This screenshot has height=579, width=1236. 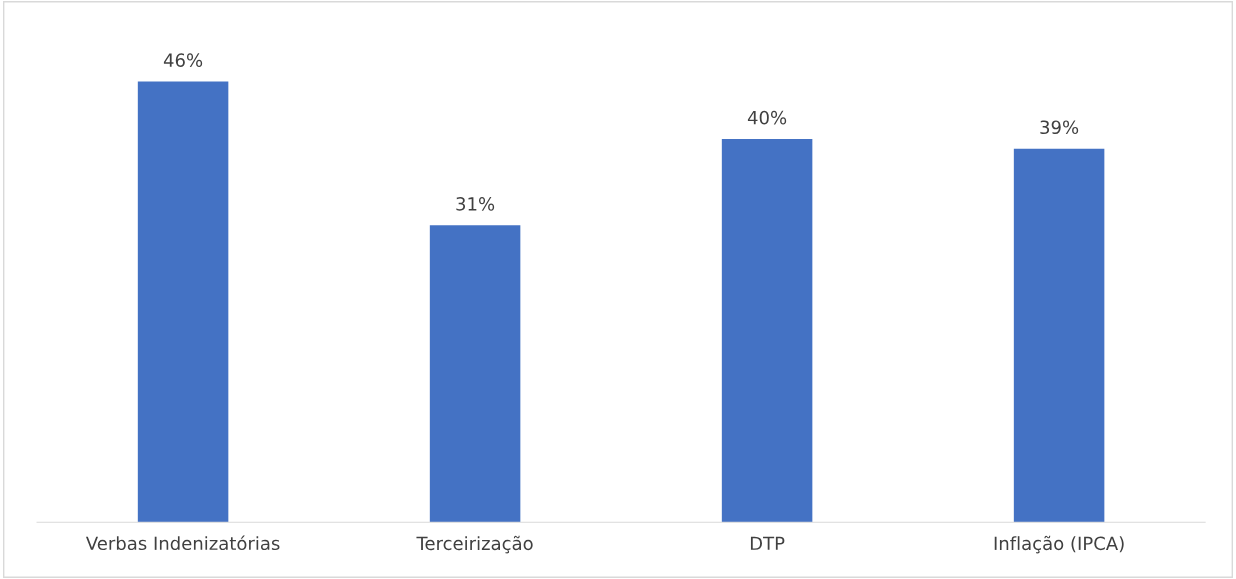 What do you see at coordinates (767, 543) in the screenshot?
I see `x-tick-label: DTP` at bounding box center [767, 543].